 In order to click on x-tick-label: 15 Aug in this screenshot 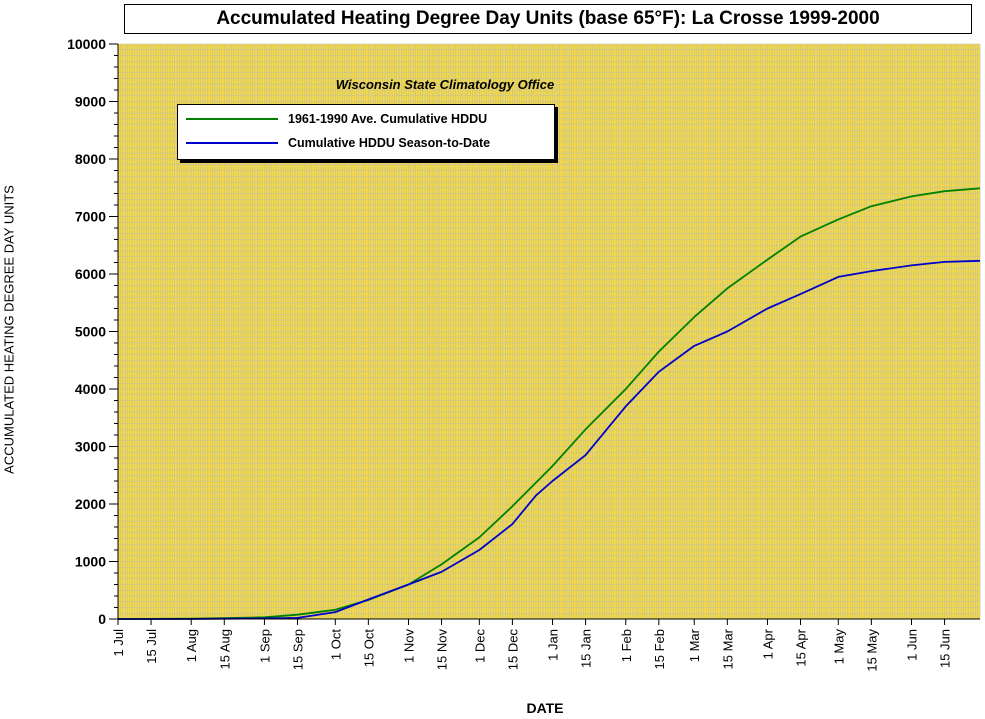, I will do `click(224, 649)`.